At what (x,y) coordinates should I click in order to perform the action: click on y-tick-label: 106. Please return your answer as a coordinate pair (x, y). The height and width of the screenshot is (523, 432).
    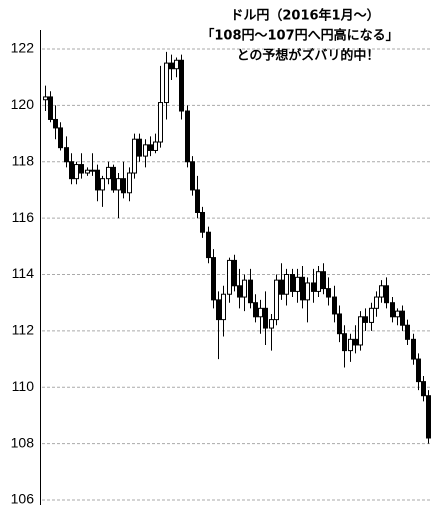
    Looking at the image, I should click on (23, 499).